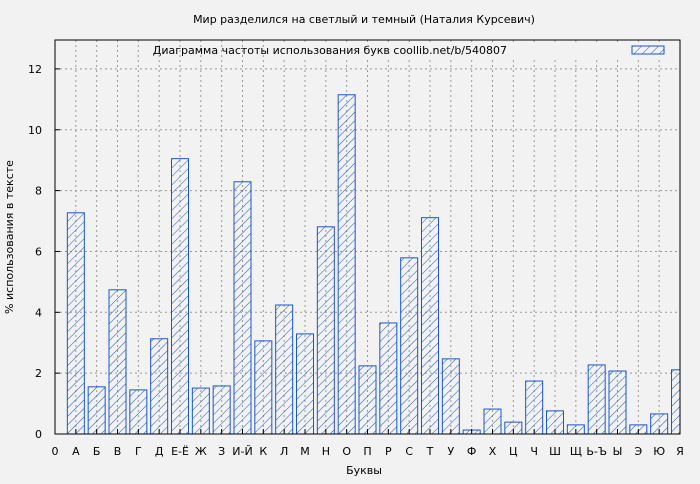  What do you see at coordinates (680, 451) in the screenshot?
I see `x-tick-label: Я` at bounding box center [680, 451].